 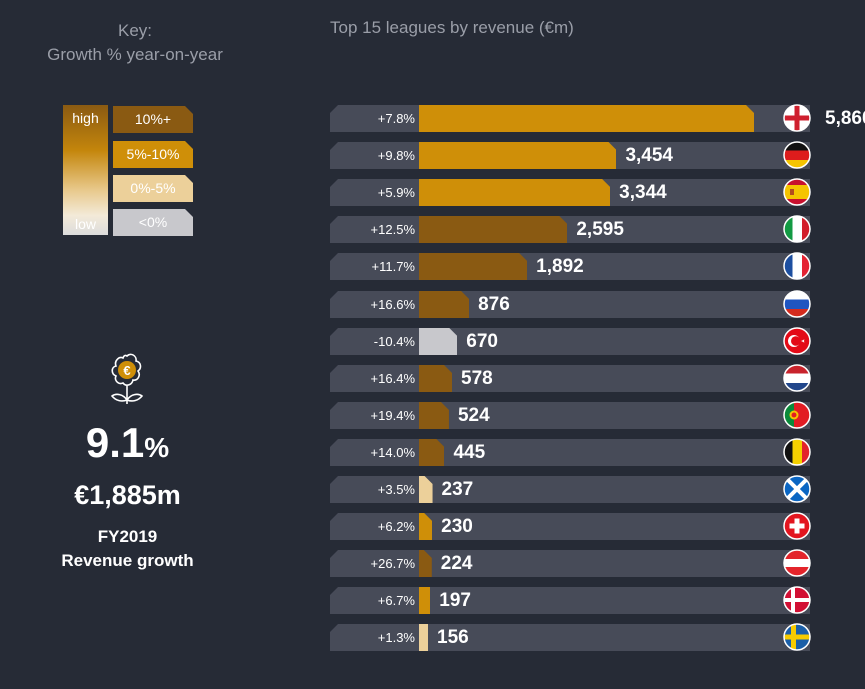 I want to click on growth-label: +19.4%, so click(x=392, y=415).